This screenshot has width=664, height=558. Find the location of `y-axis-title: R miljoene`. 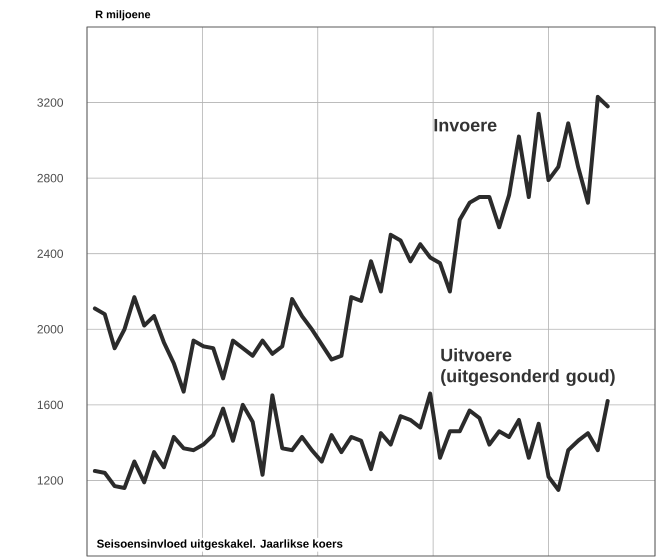

y-axis-title: R miljoene is located at coordinates (123, 15).